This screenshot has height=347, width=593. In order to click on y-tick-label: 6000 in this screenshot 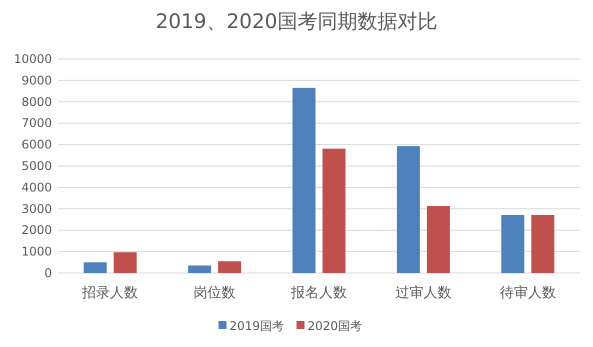, I will do `click(36, 145)`.